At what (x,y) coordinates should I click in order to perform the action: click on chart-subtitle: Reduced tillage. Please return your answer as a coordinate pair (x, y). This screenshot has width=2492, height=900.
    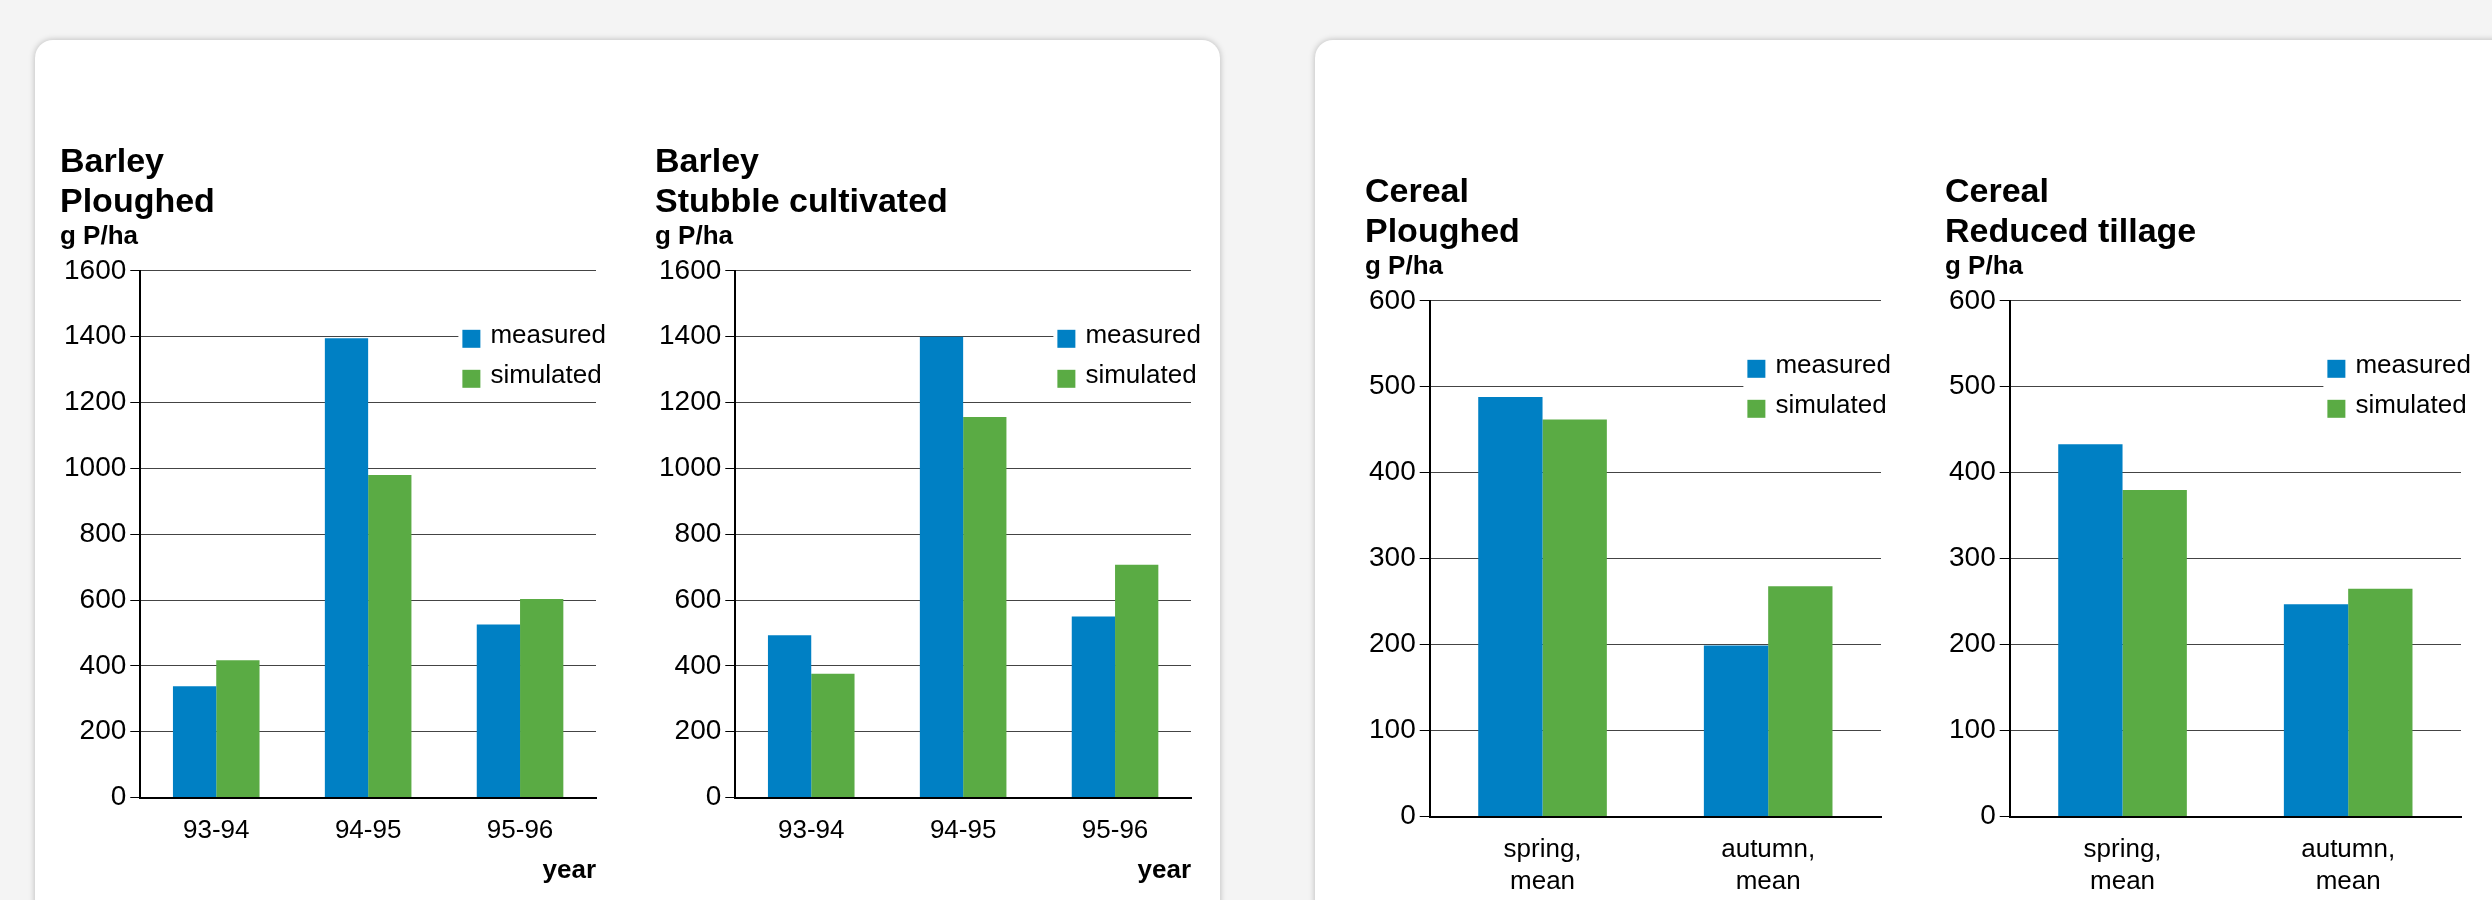
    Looking at the image, I should click on (2071, 230).